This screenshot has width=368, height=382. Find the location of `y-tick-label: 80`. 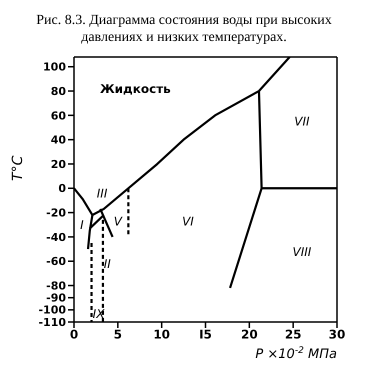

y-tick-label: 80 is located at coordinates (58, 91).